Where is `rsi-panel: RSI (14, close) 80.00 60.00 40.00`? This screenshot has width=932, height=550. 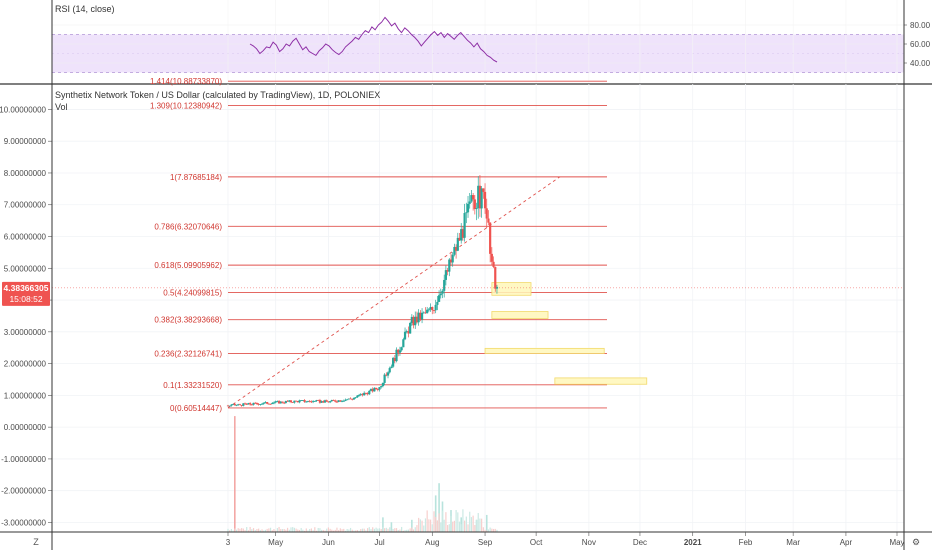
rsi-panel: RSI (14, close) 80.00 60.00 40.00 is located at coordinates (491, 42).